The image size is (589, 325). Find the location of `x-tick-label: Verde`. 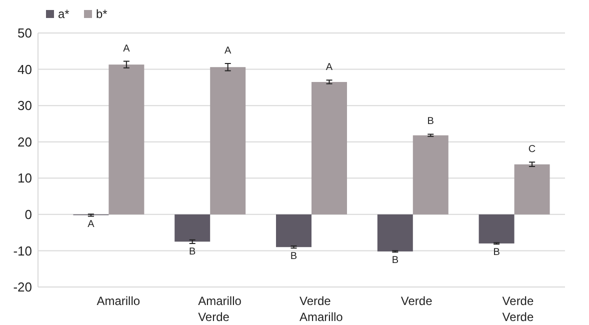

x-tick-label: Verde is located at coordinates (416, 301).